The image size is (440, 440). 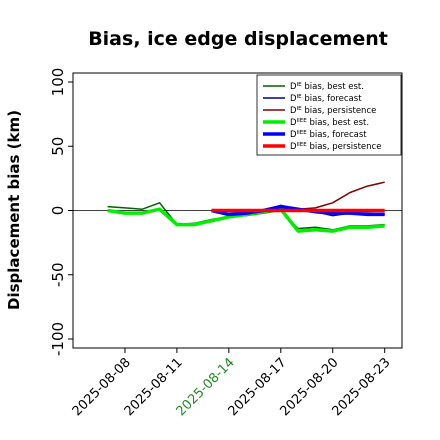 What do you see at coordinates (58, 82) in the screenshot?
I see `y-tick-label: 100` at bounding box center [58, 82].